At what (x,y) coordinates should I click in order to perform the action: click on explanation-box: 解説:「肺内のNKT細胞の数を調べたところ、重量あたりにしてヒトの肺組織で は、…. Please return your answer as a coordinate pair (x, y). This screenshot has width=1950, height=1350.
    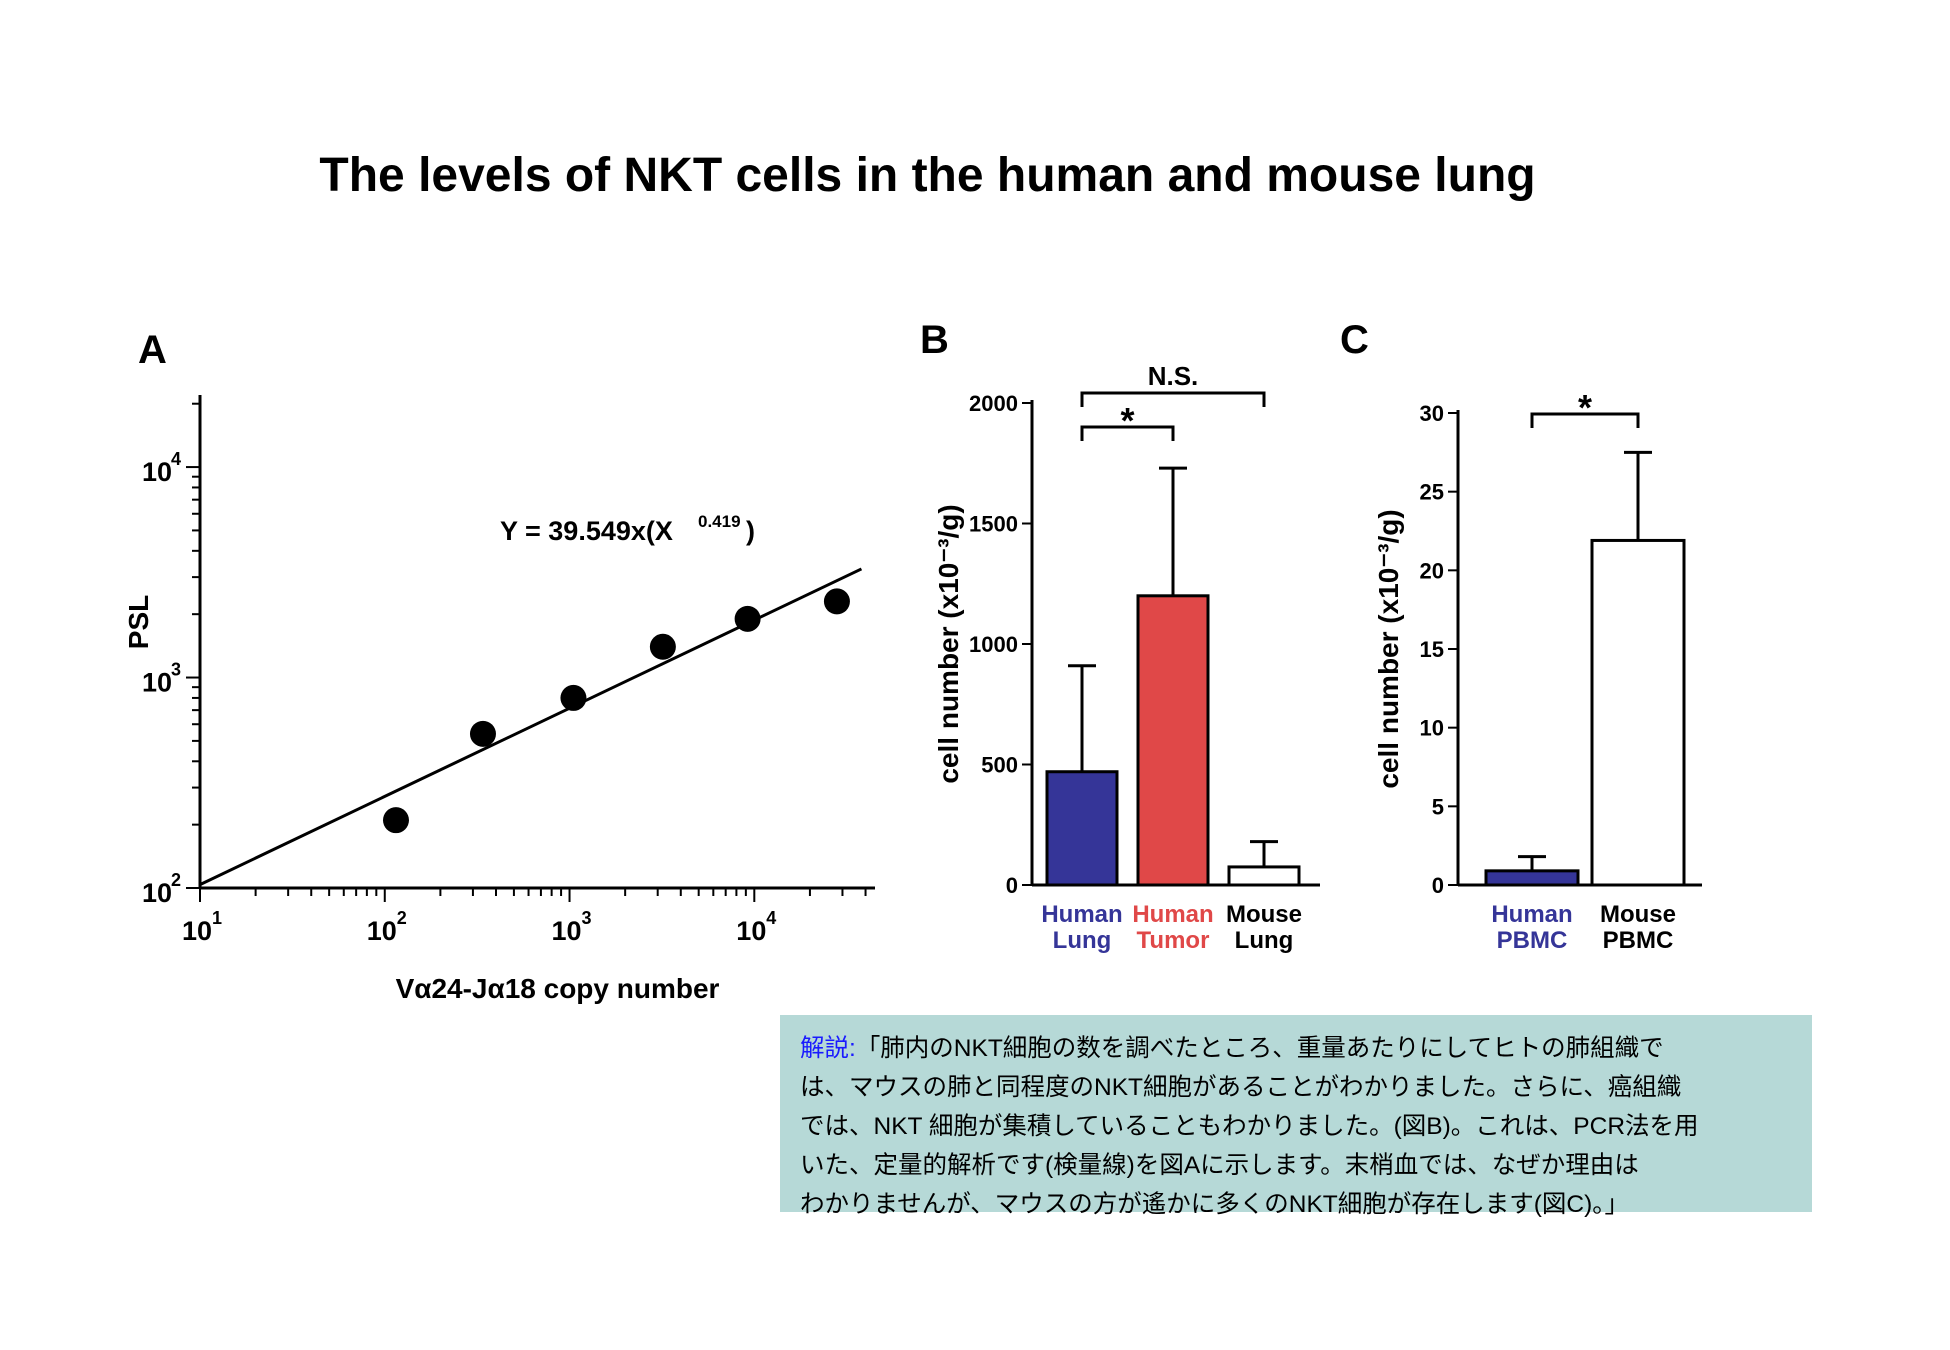
    Looking at the image, I should click on (1296, 1116).